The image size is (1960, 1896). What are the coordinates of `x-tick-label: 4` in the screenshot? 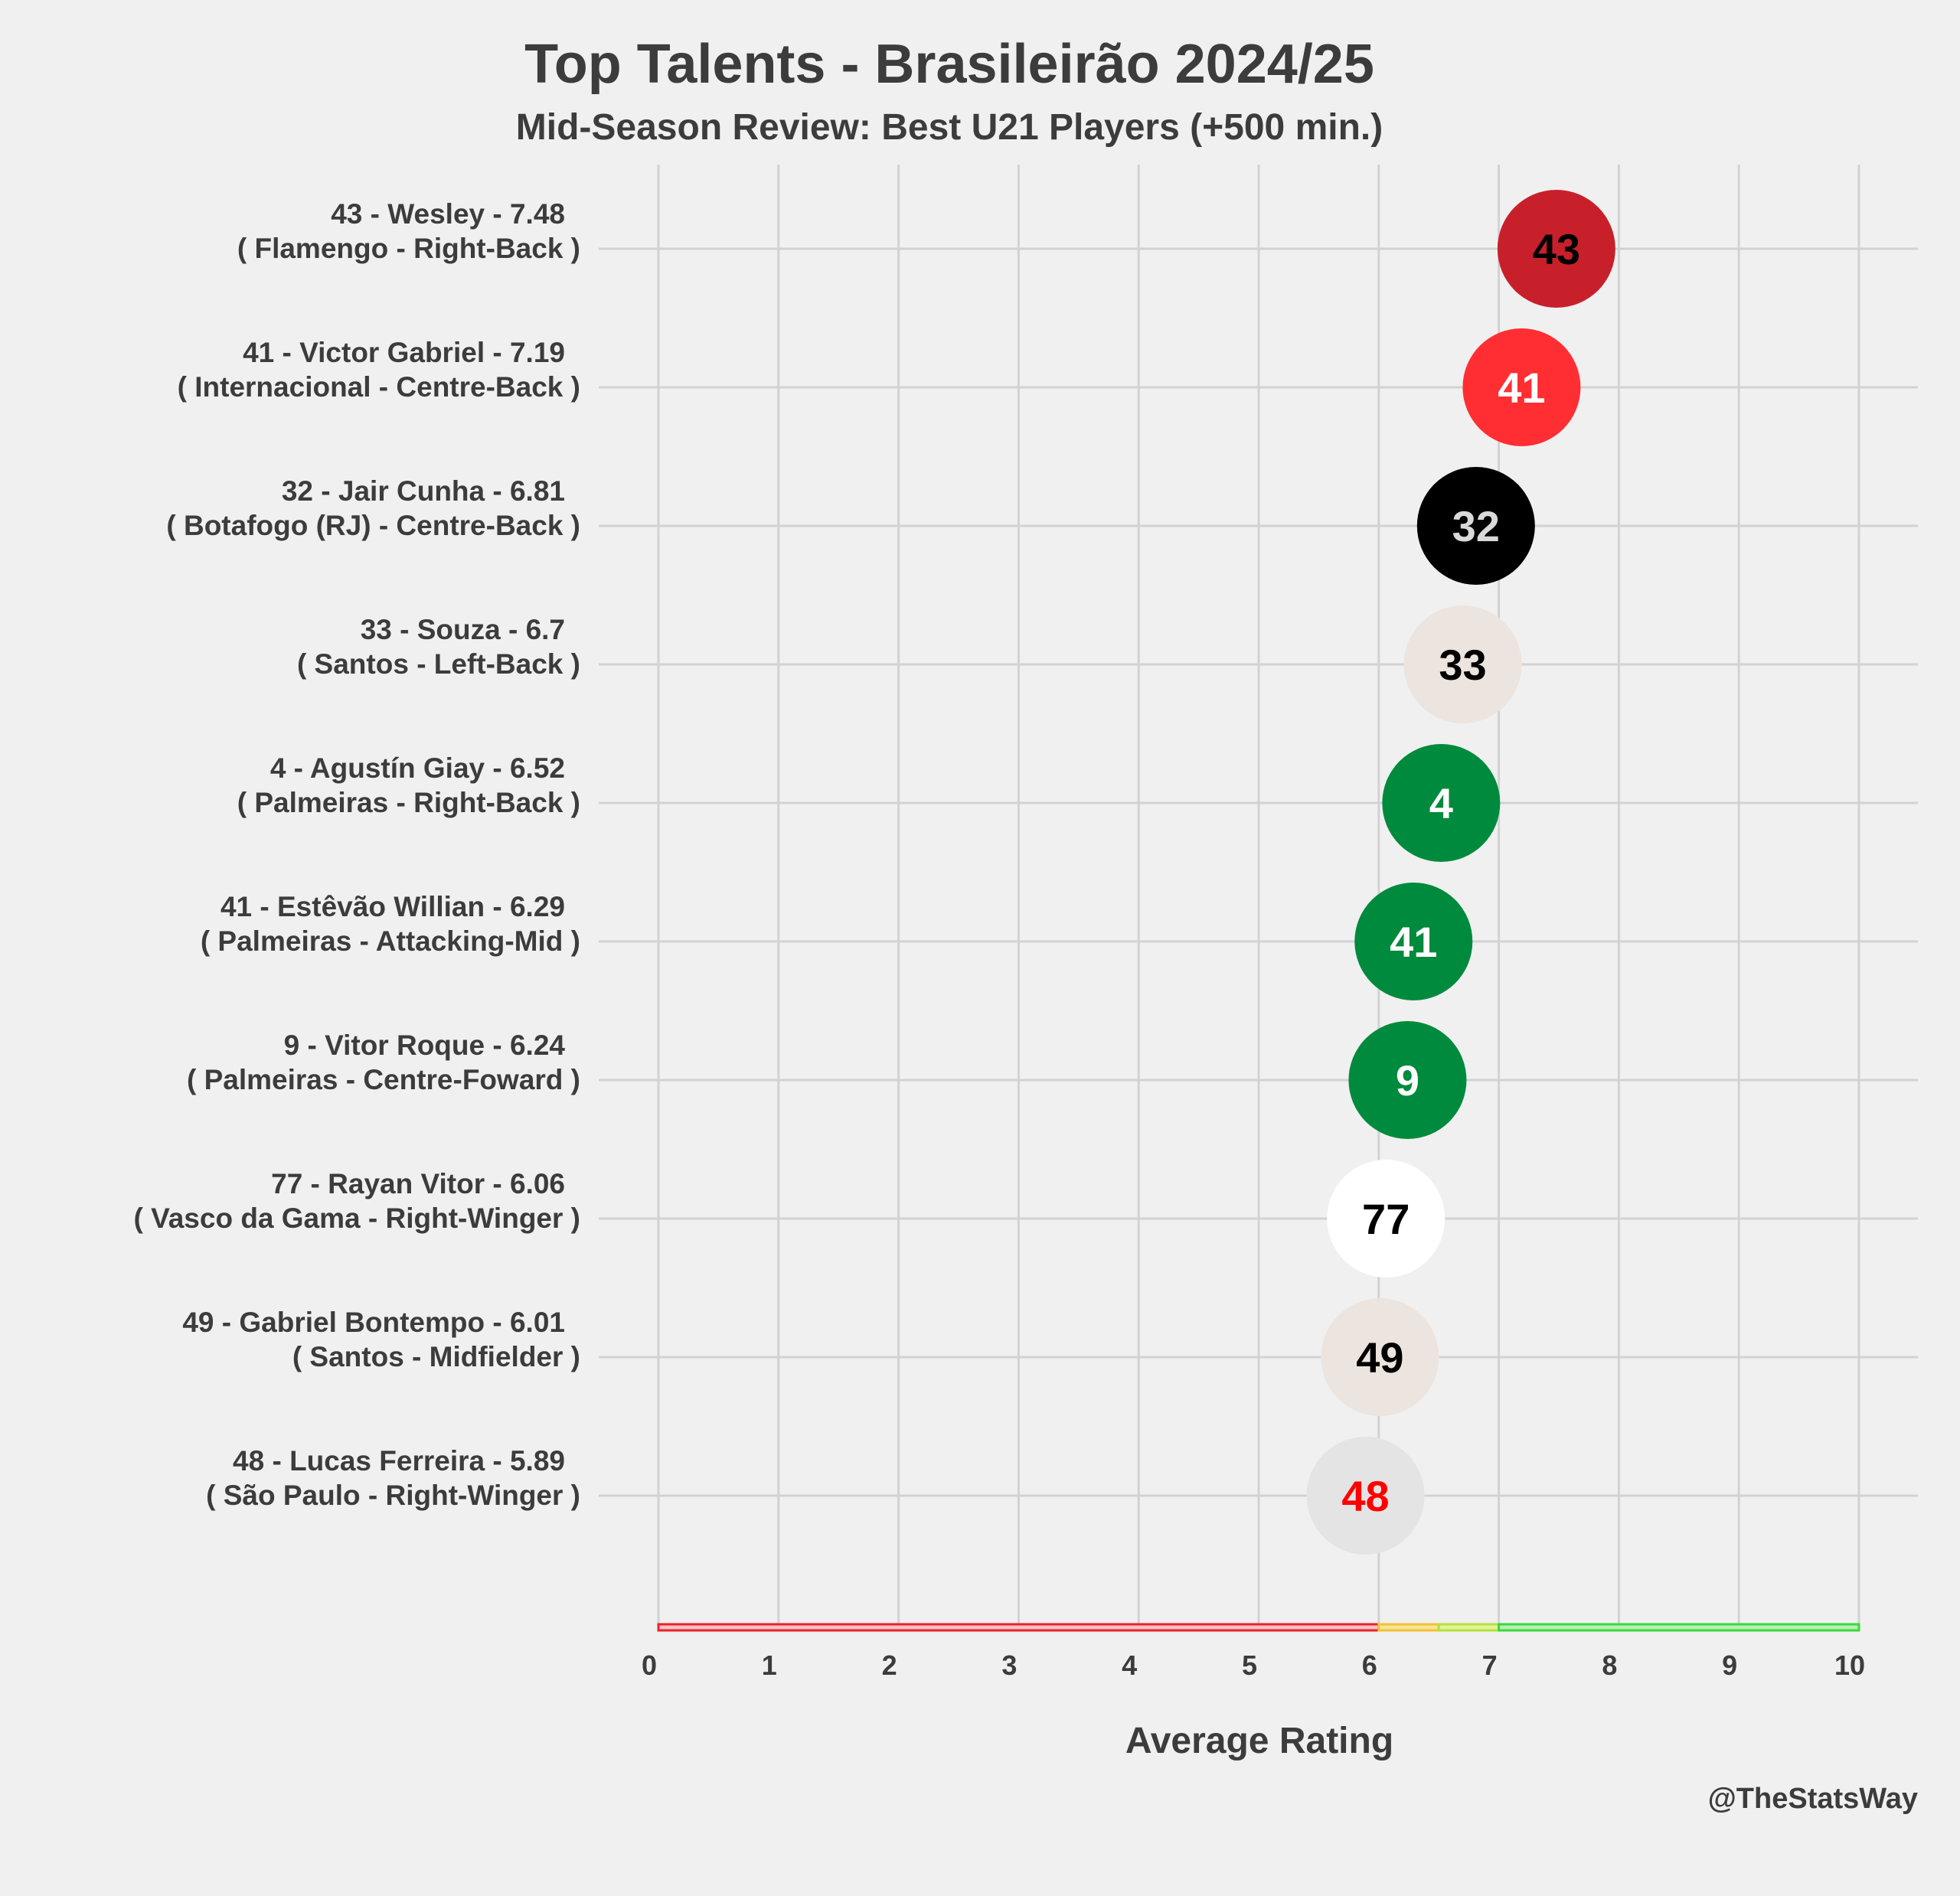 It's located at (1129, 1665).